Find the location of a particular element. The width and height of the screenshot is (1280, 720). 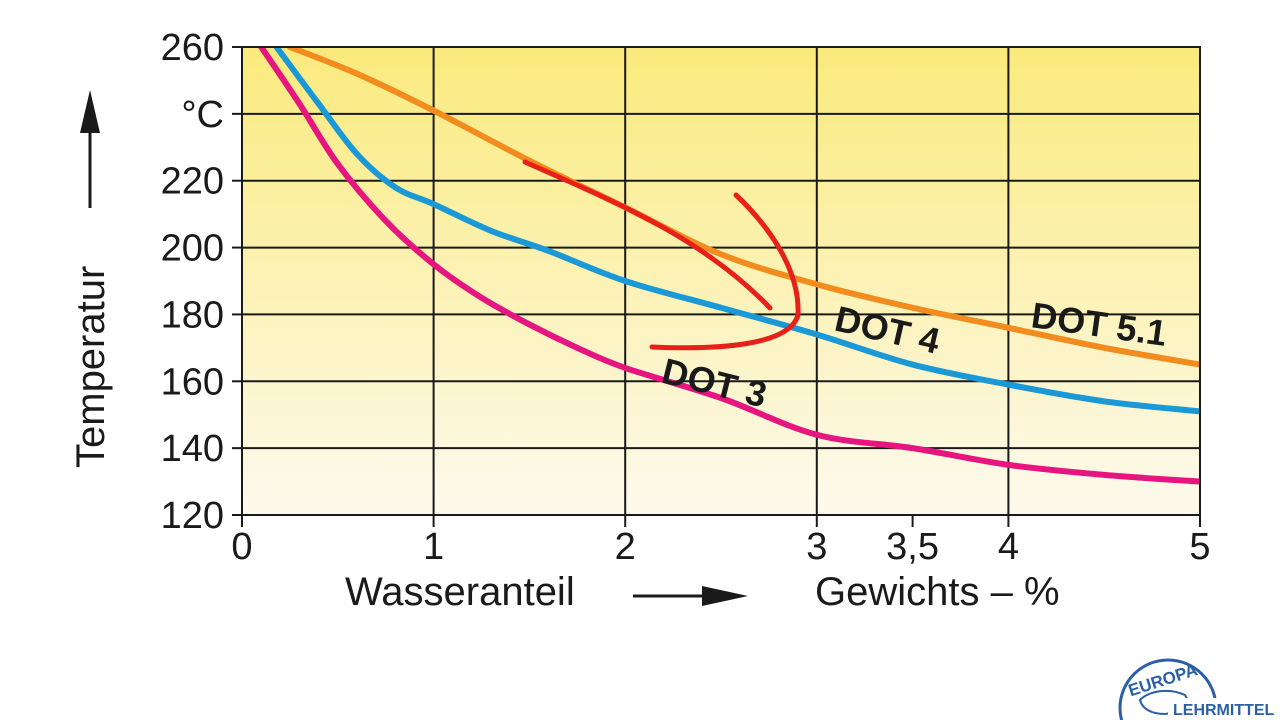

y-axis-arrow-head is located at coordinates (90, 111).